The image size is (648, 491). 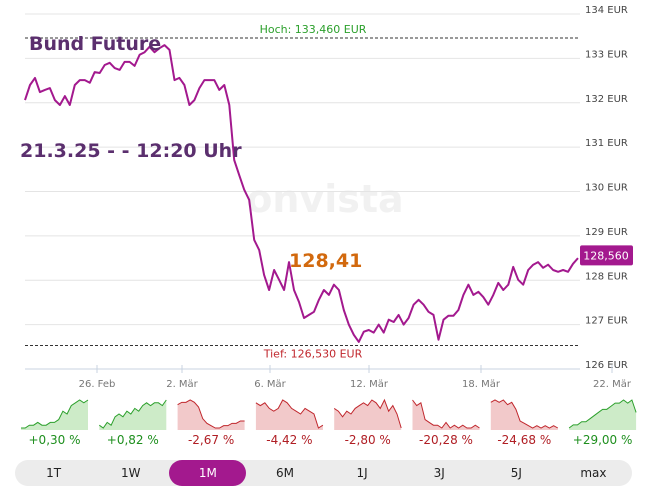 I want to click on tab-1w: 1W, so click(x=130, y=473).